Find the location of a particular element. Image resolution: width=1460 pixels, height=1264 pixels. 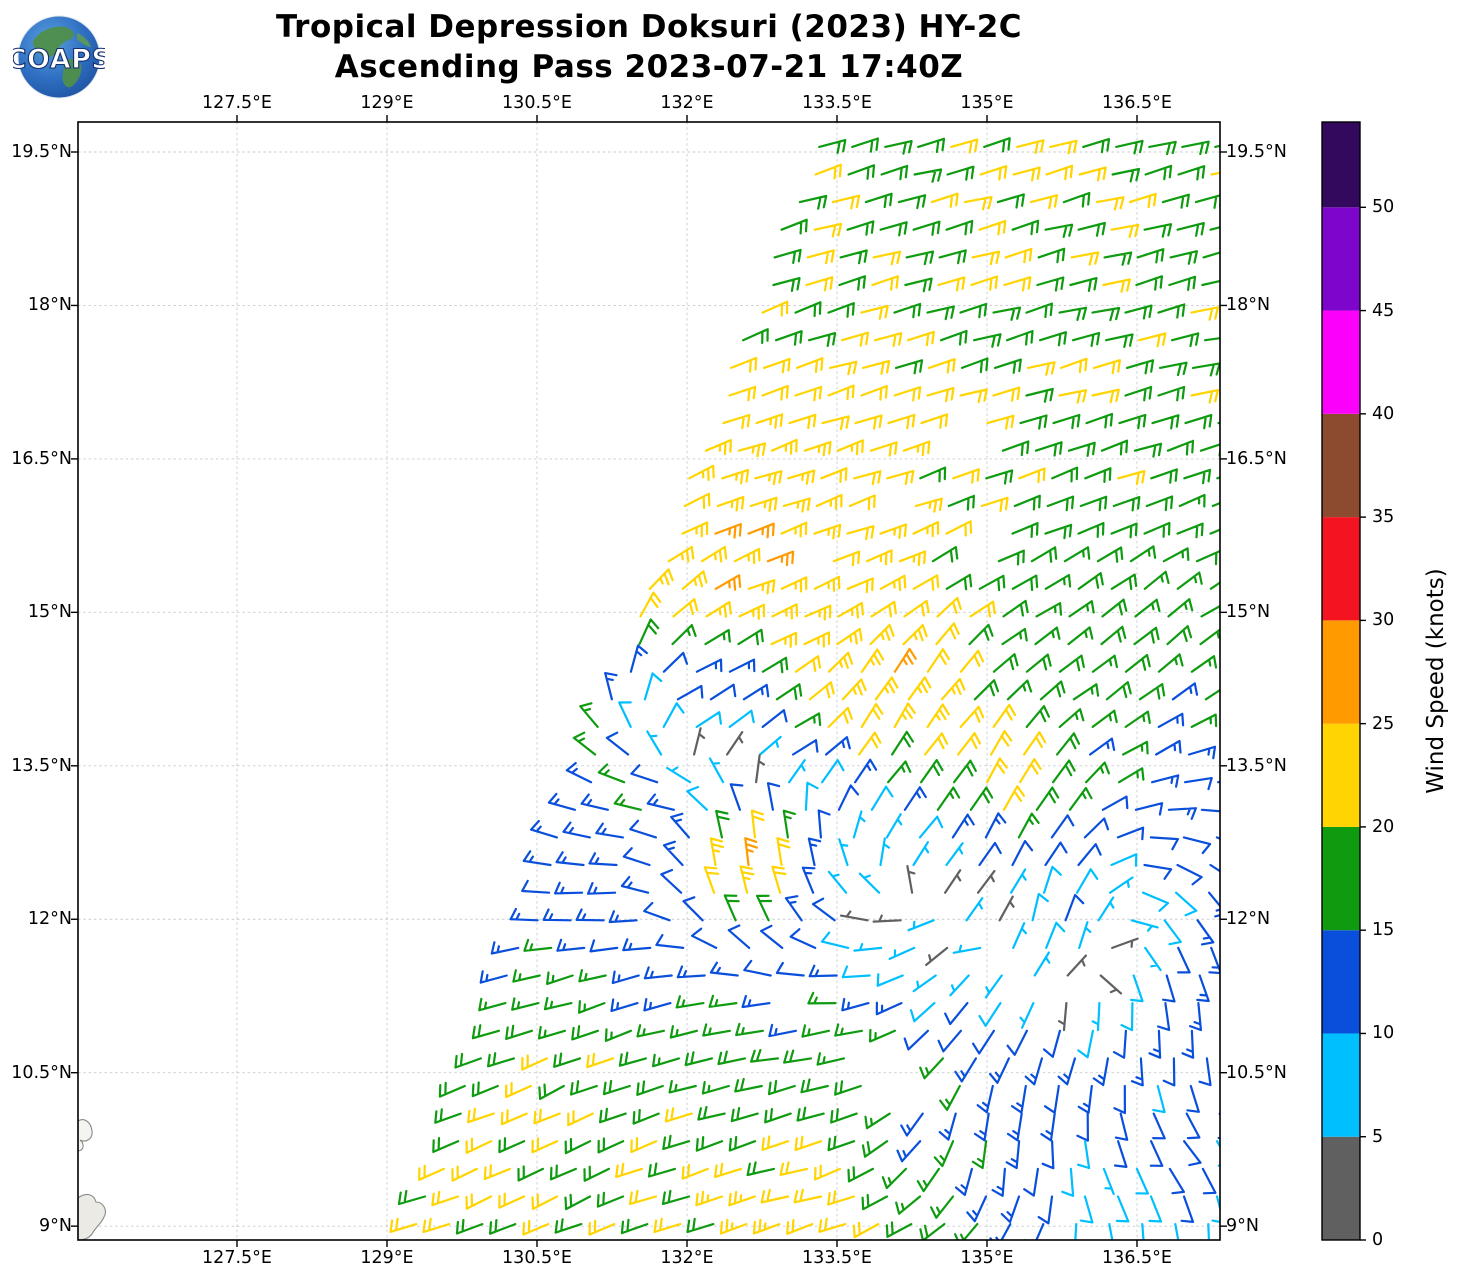

lon-tick-label-bottom: 129°E is located at coordinates (387, 1256).